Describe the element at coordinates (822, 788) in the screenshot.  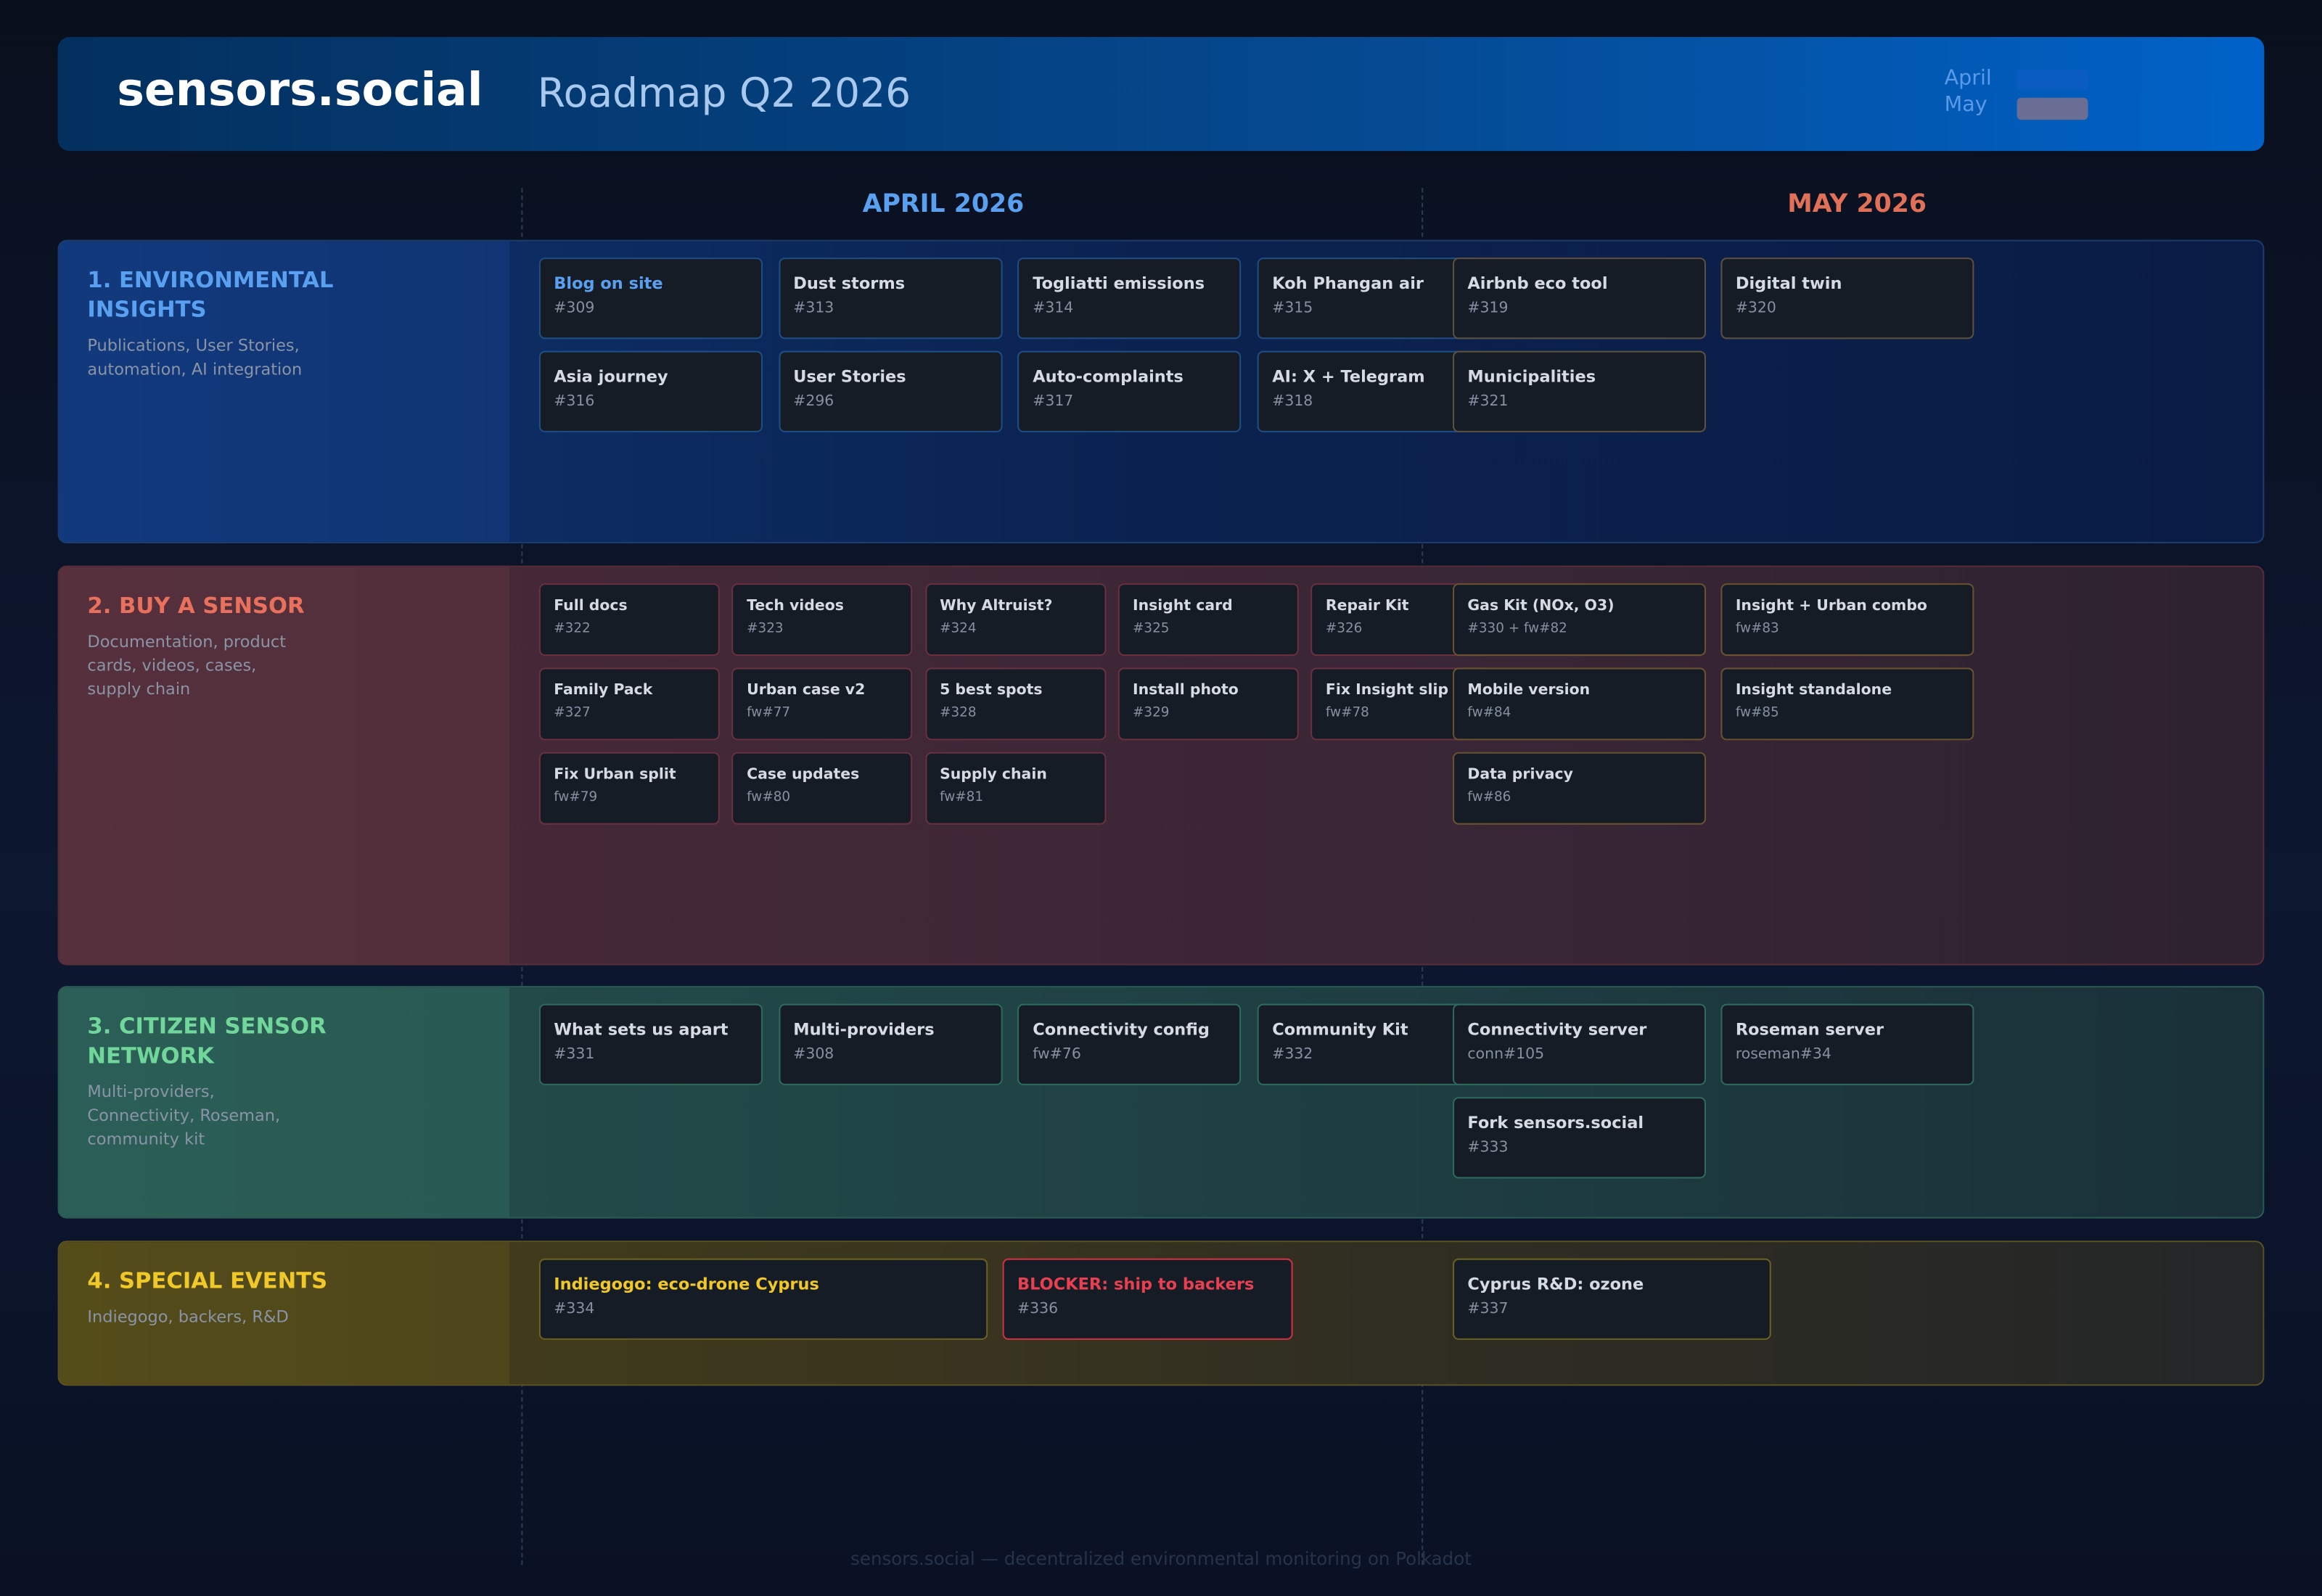
I see `task-card: Case updates fw#80` at that location.